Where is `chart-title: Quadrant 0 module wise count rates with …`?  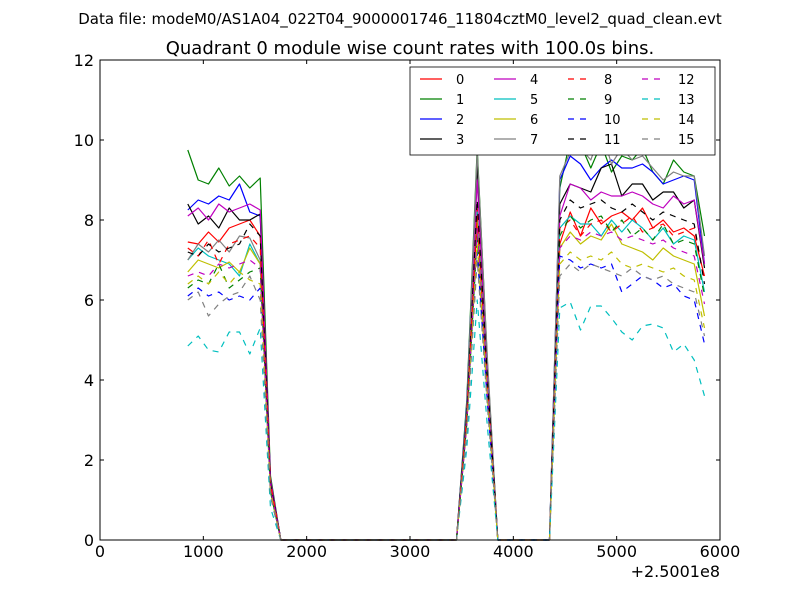
chart-title: Quadrant 0 module wise count rates with … is located at coordinates (410, 48).